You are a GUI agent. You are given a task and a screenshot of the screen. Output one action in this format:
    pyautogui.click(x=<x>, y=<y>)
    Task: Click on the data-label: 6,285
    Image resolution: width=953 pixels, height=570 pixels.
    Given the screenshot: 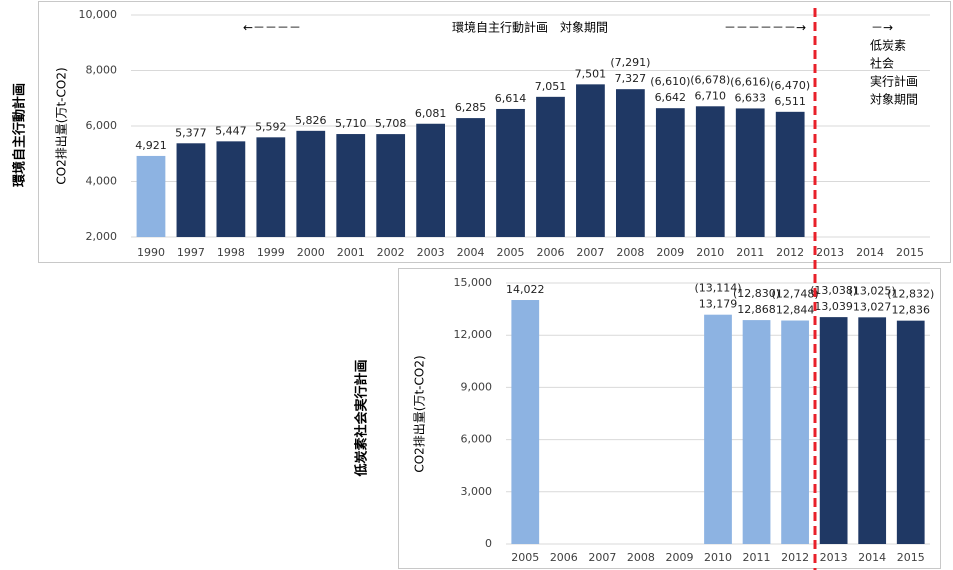 What is the action you would take?
    pyautogui.click(x=471, y=107)
    